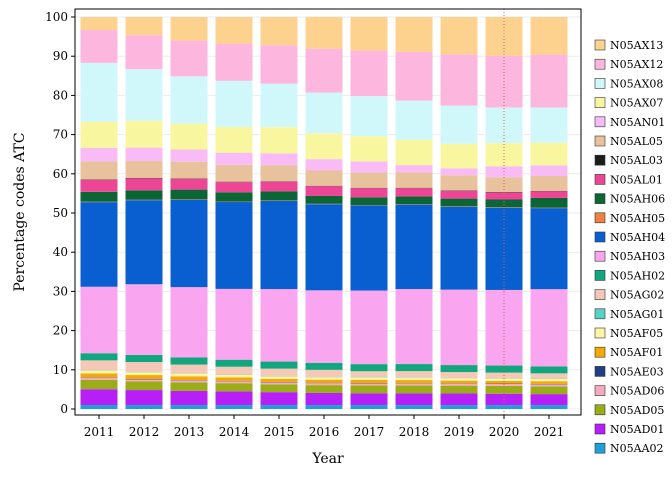 The height and width of the screenshot is (480, 672). Describe the element at coordinates (636, 45) in the screenshot. I see `legend-label: N05AX13` at that location.